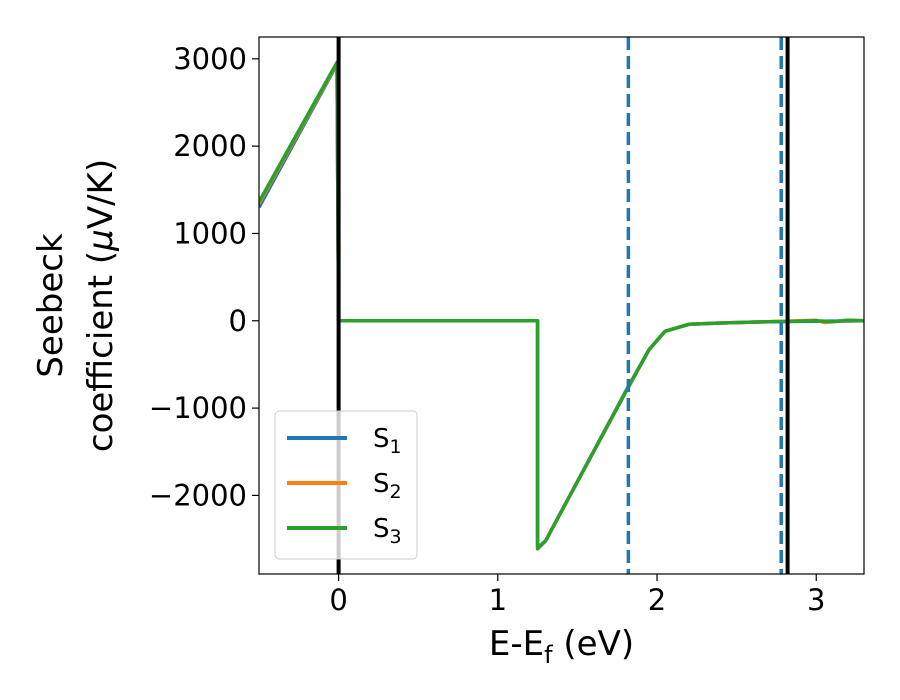 This screenshot has width=900, height=700. Describe the element at coordinates (561, 646) in the screenshot. I see `x-axis-title: E-Ef (eV)` at that location.